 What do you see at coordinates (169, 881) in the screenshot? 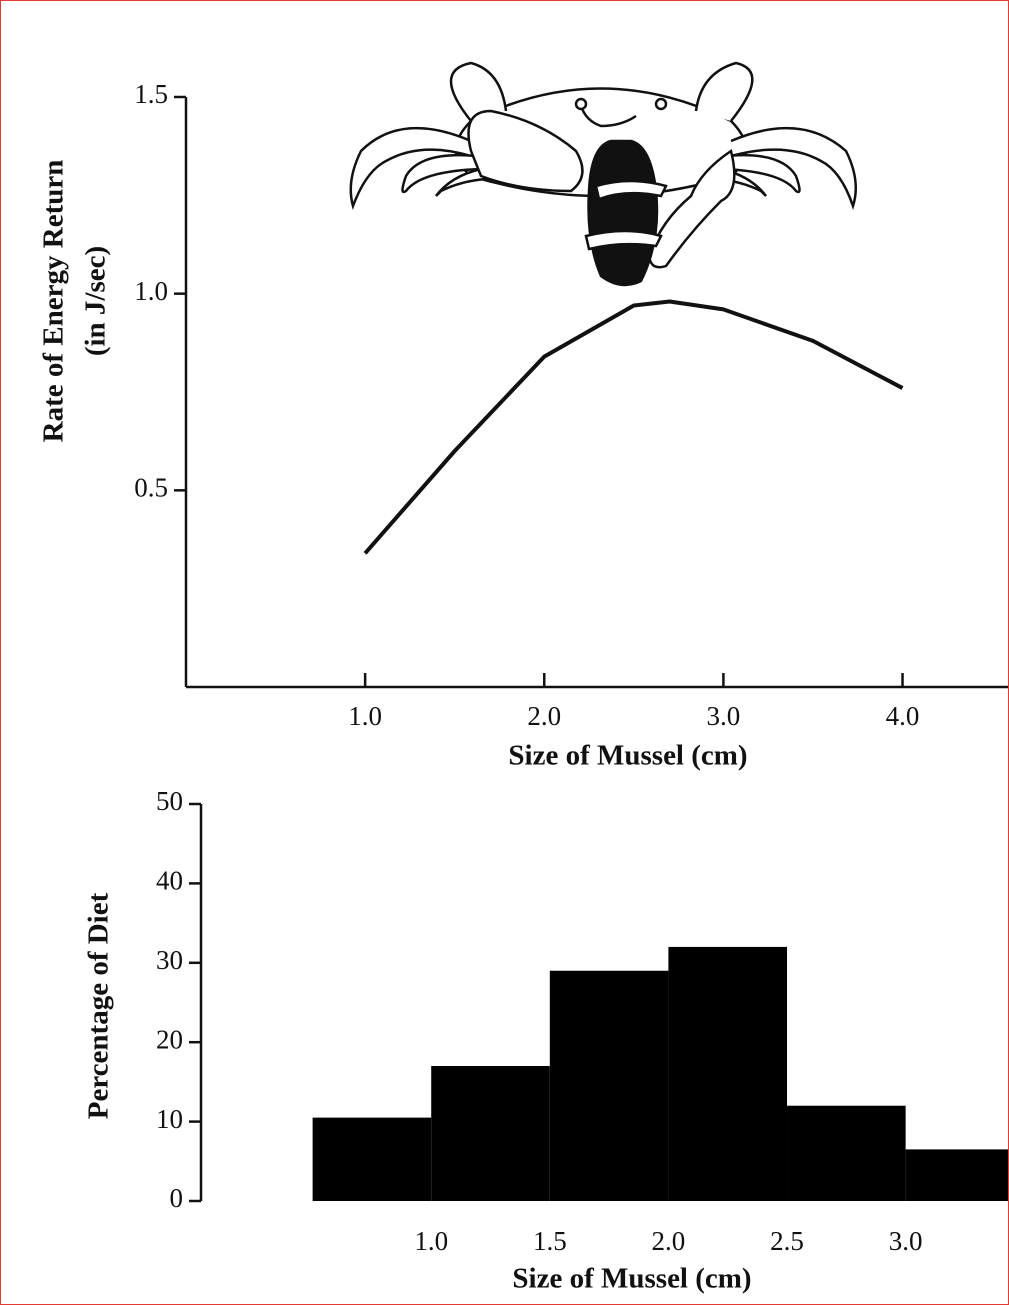
I see `y-tick-label: 40` at bounding box center [169, 881].